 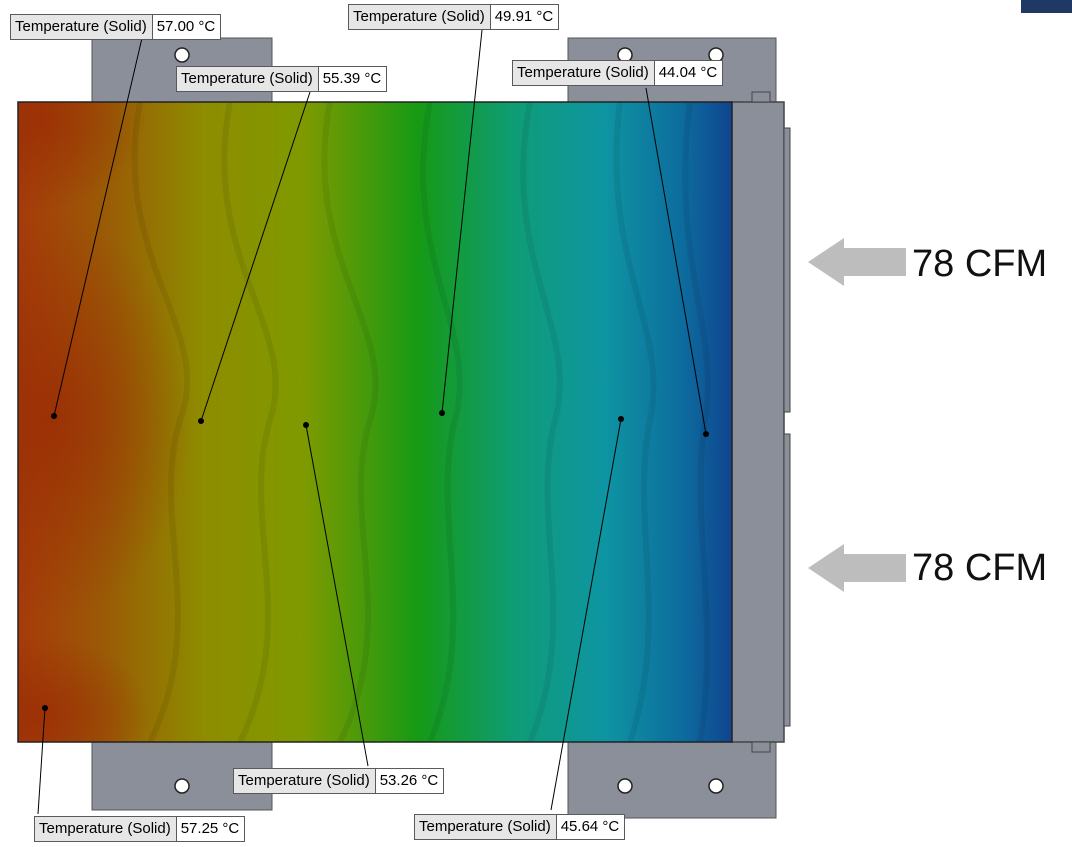 I want to click on probe-value: 57.00 °C, so click(x=186, y=27).